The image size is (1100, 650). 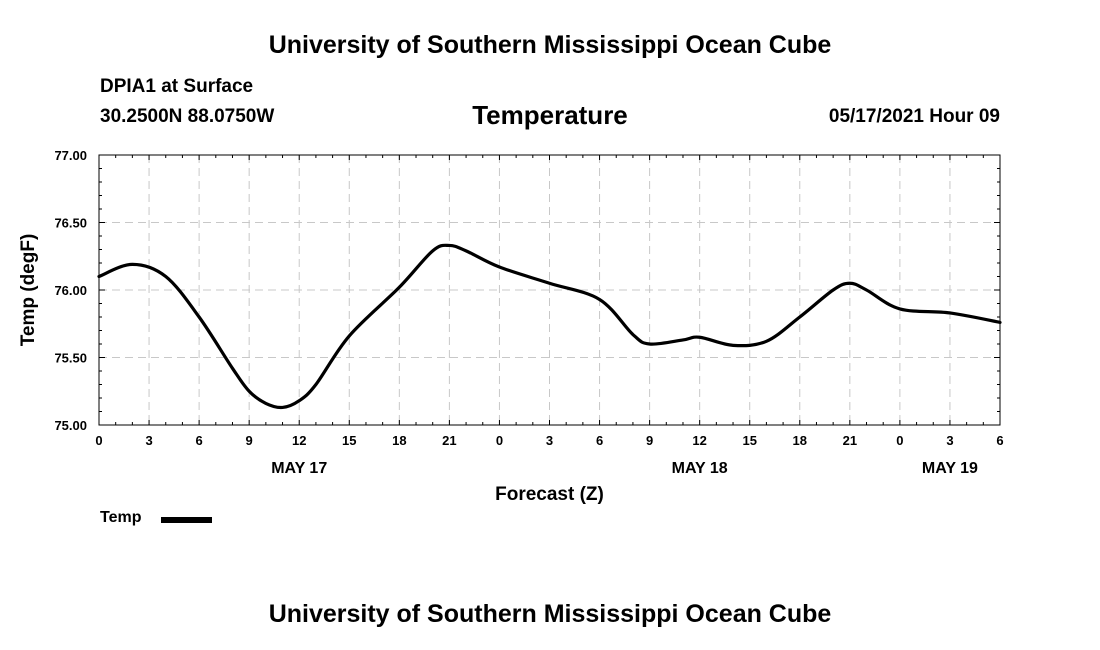 What do you see at coordinates (70, 155) in the screenshot?
I see `y-tick-label: 77.00` at bounding box center [70, 155].